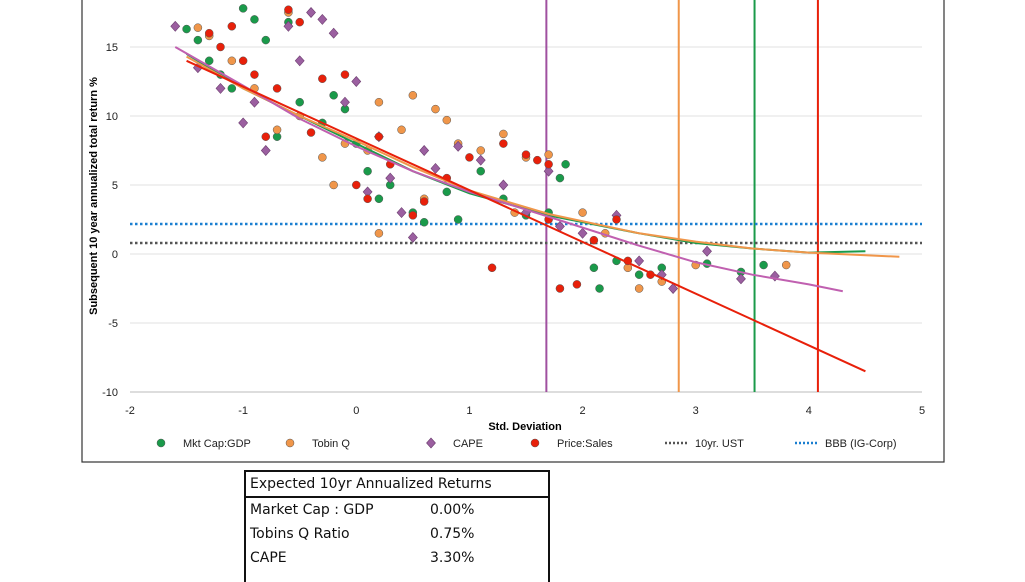  Describe the element at coordinates (468, 444) in the screenshot. I see `legend-label: CAPE` at that location.